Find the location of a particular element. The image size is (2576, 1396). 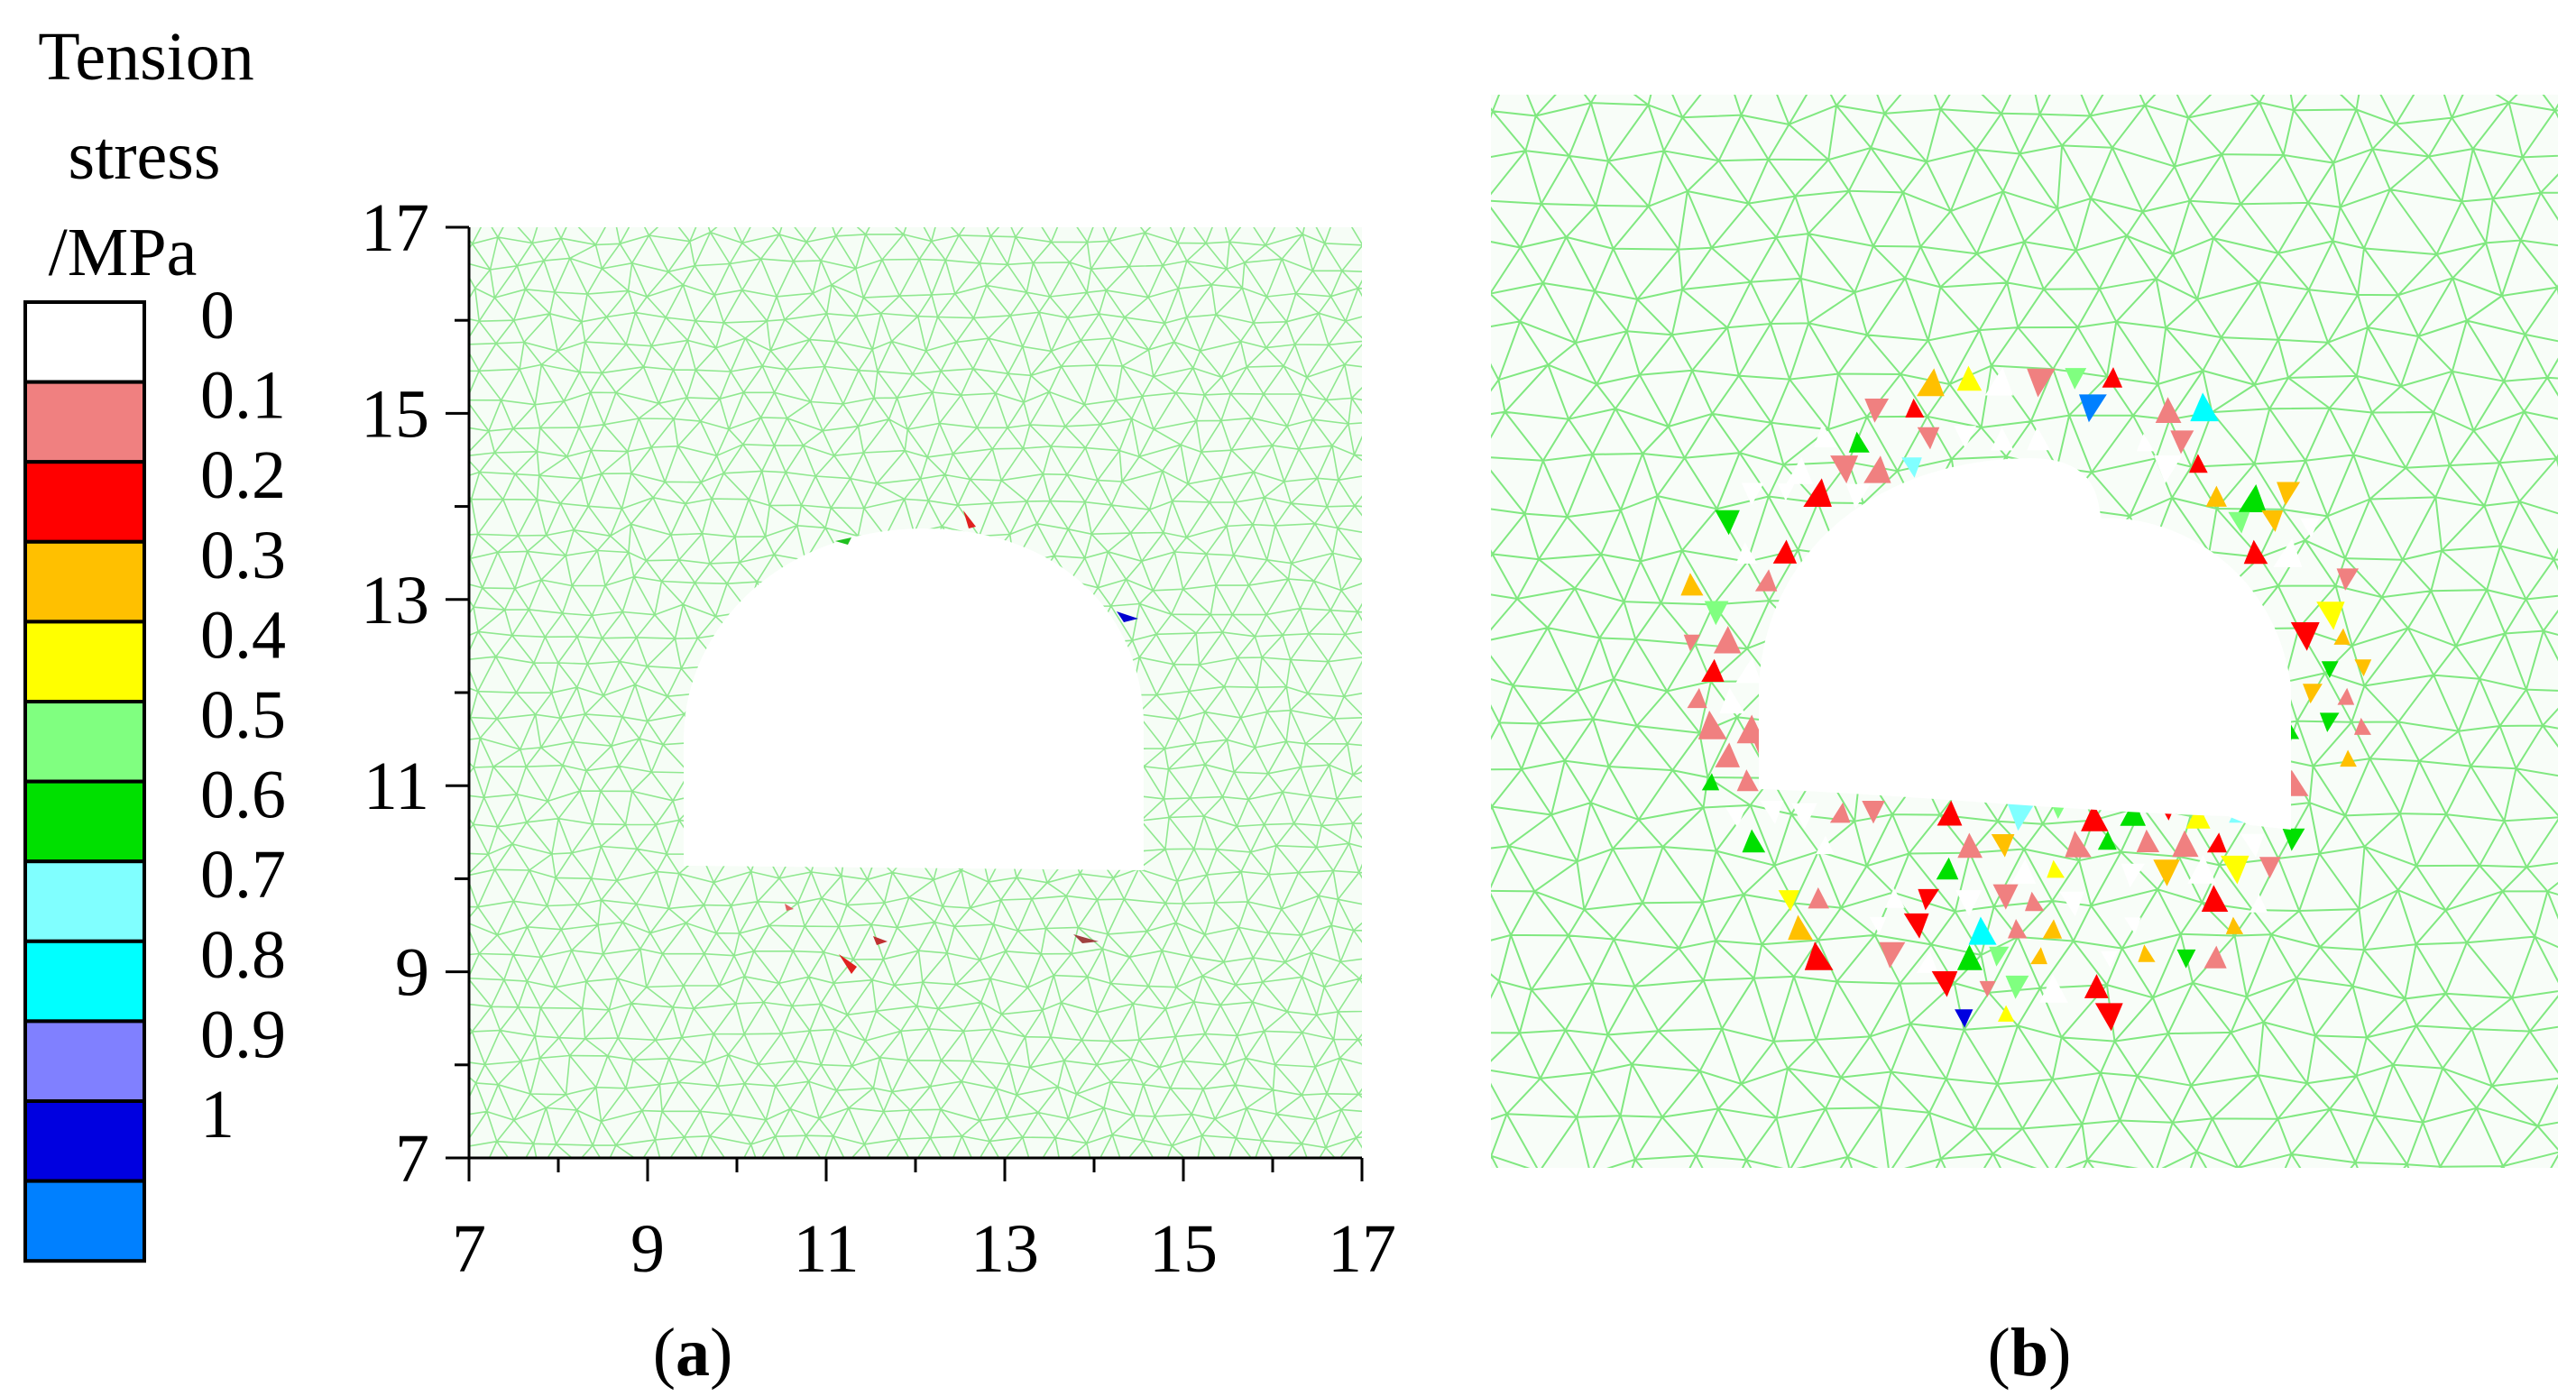

legend-label: 0.4 is located at coordinates (243, 635).